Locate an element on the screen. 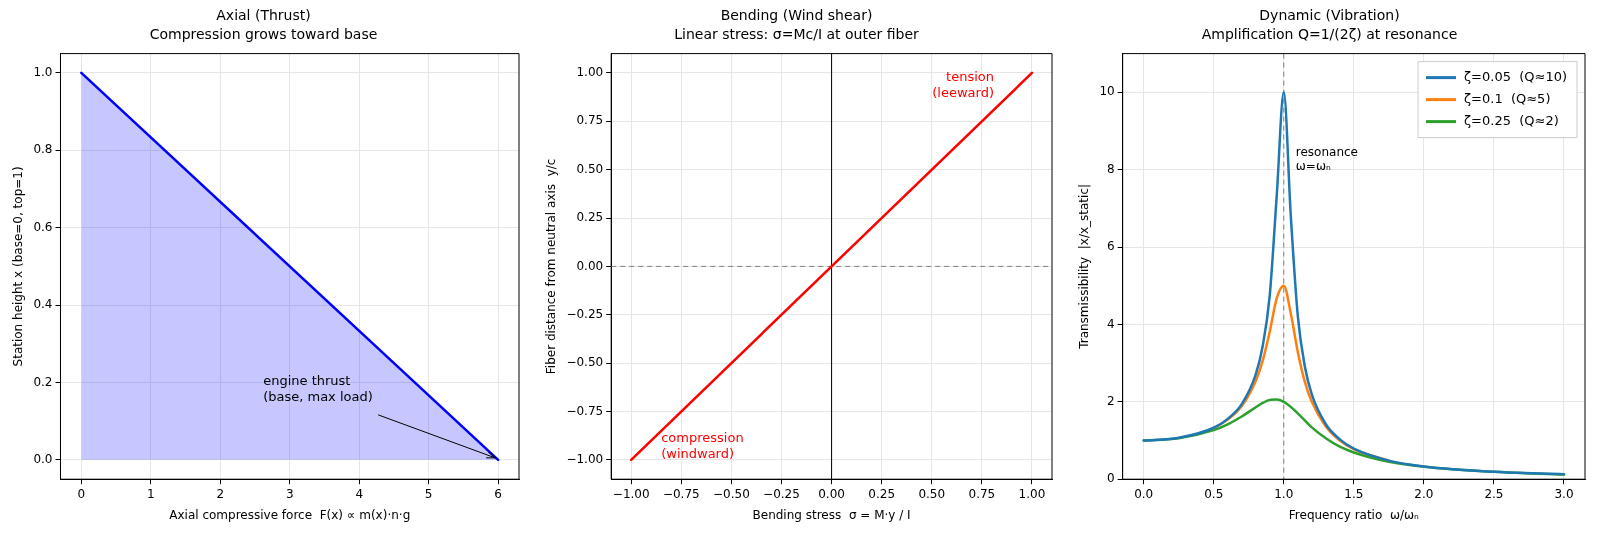 This screenshot has width=1600, height=533. legend-label: ζ=0.05 (Q≈10) is located at coordinates (1515, 76).